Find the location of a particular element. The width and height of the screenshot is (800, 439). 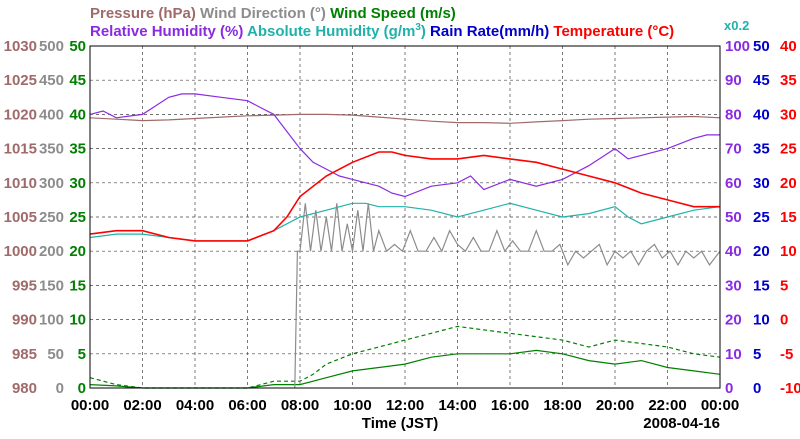

legend-entry: Rain Rate(mm/h) is located at coordinates (487, 31).